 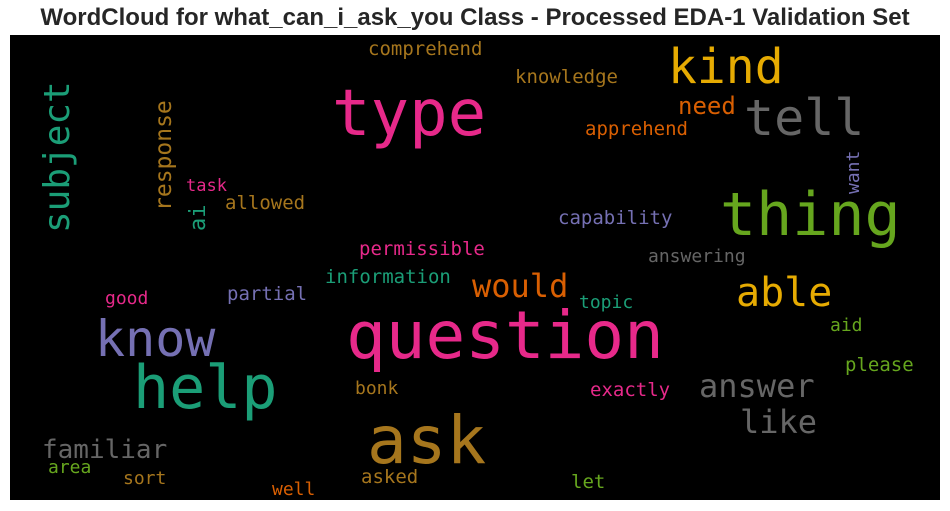 I want to click on word-want: want, so click(x=853, y=172).